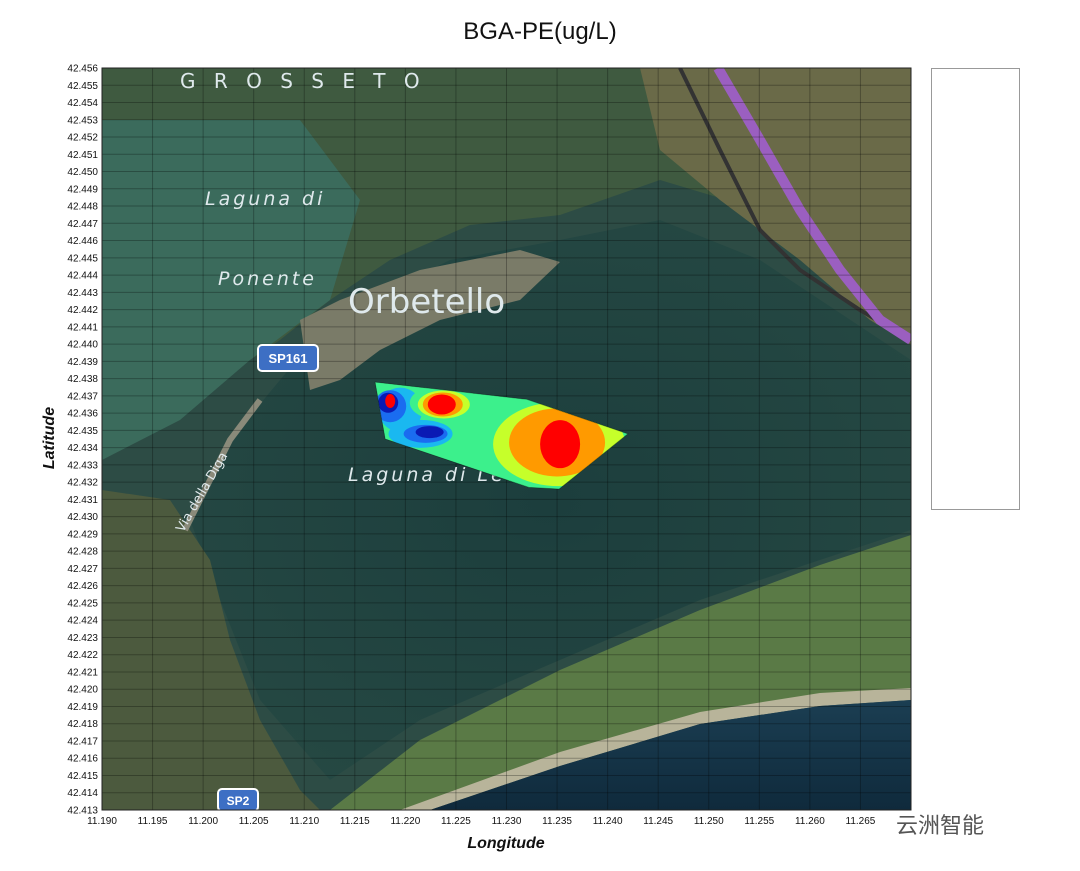  Describe the element at coordinates (540, 31) in the screenshot. I see `chart-title: BGA-PE(ug/L)` at that location.